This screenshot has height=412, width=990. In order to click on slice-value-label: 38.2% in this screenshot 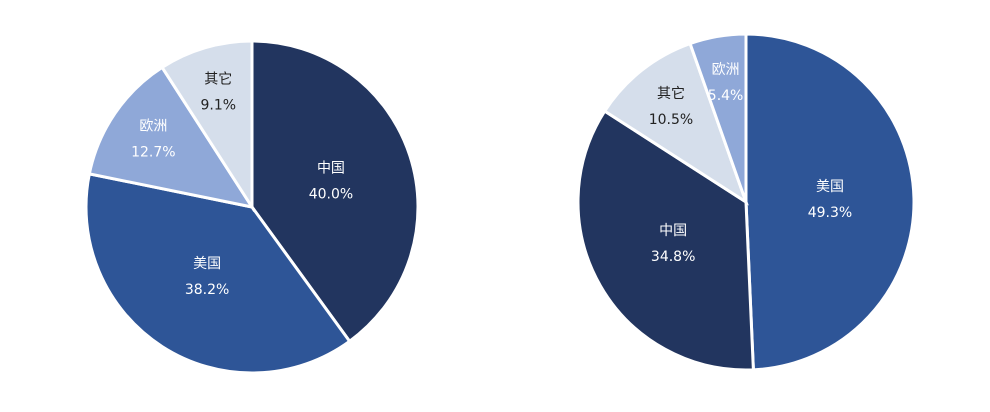, I will do `click(207, 290)`.